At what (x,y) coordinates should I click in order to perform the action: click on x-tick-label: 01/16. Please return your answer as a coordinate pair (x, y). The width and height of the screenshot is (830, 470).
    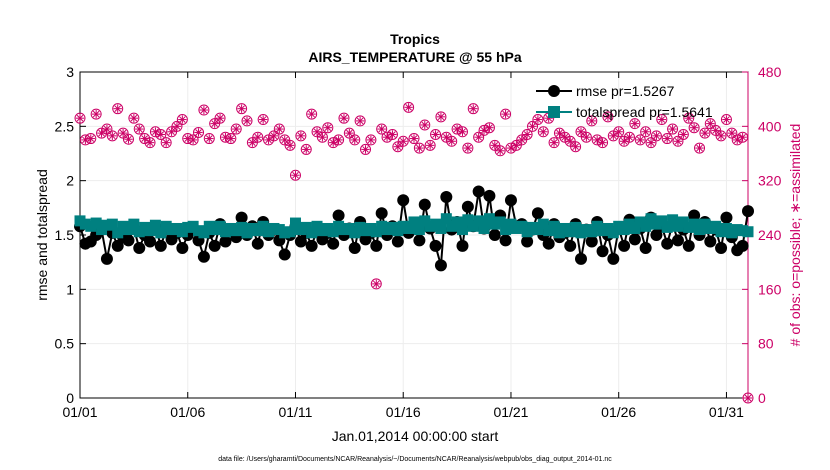
    Looking at the image, I should click on (403, 412).